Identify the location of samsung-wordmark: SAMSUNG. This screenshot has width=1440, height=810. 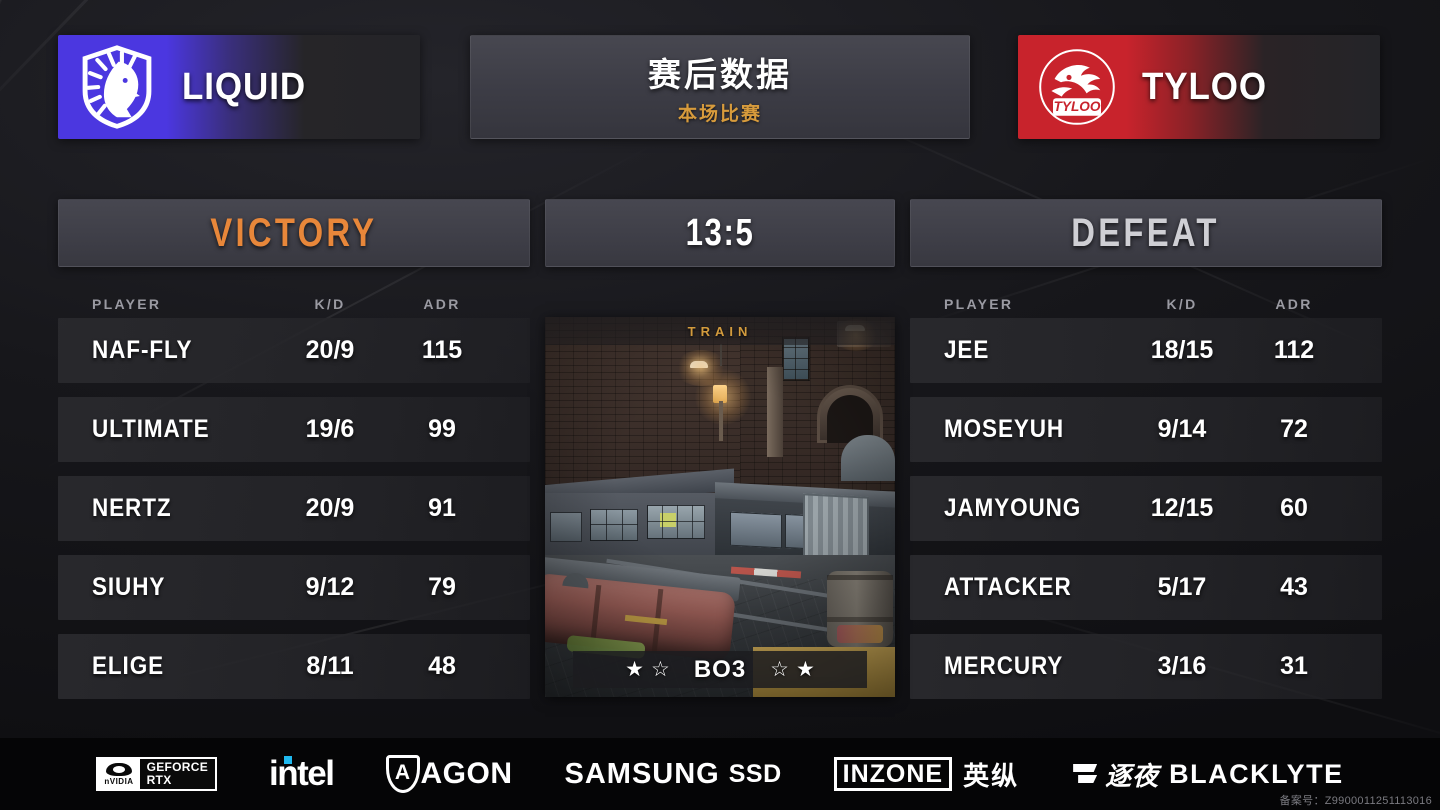
(642, 773).